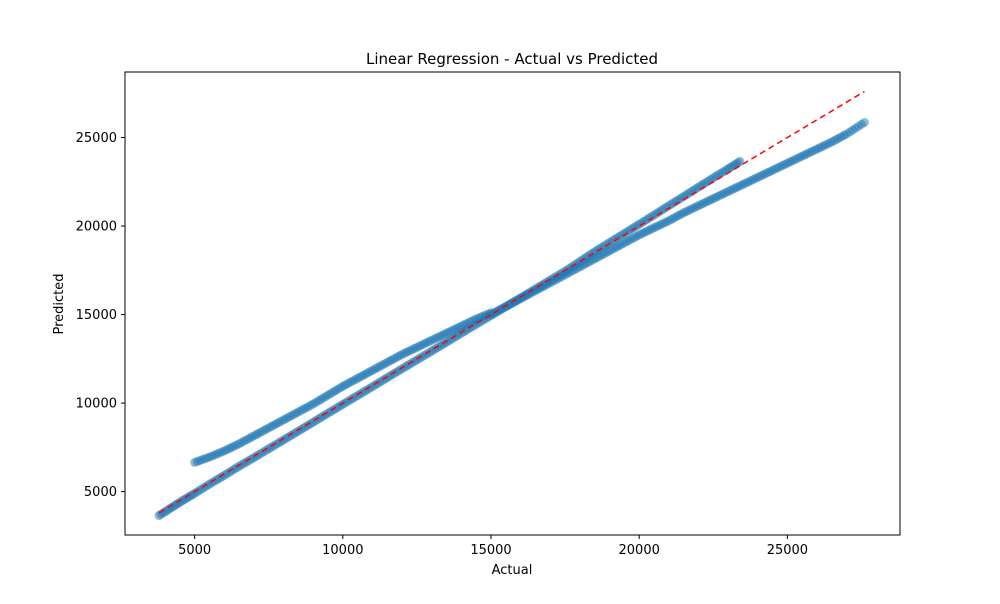 The height and width of the screenshot is (604, 1000). What do you see at coordinates (342, 550) in the screenshot?
I see `x-tick-label: 10000` at bounding box center [342, 550].